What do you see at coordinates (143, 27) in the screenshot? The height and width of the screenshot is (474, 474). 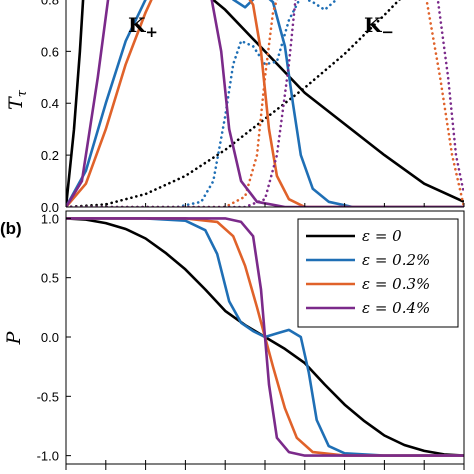 I see `k-plus-label: K+` at bounding box center [143, 27].